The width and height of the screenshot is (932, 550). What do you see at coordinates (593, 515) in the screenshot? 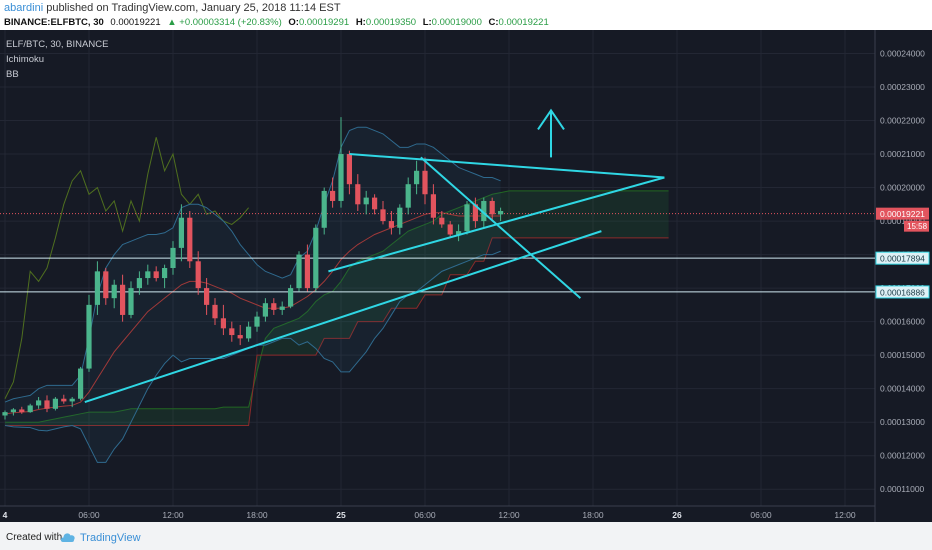
I see `time-axis-label: 18:00` at bounding box center [593, 515].